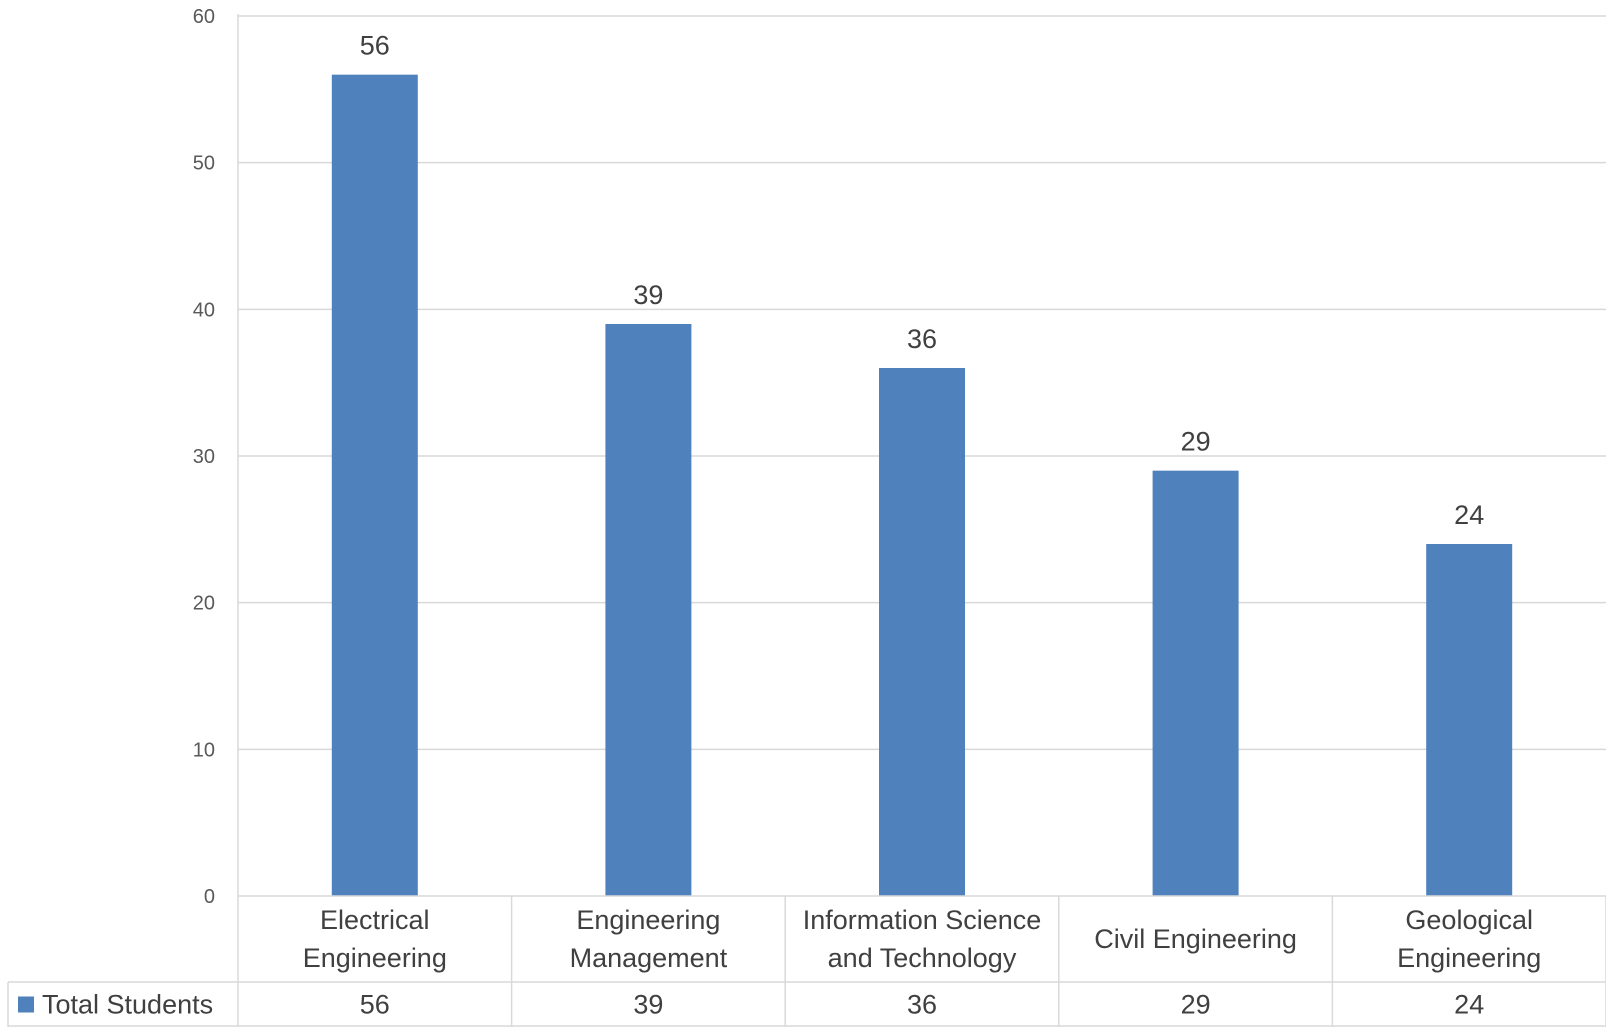  I want to click on category-label: Civil Engineering, so click(1195, 939).